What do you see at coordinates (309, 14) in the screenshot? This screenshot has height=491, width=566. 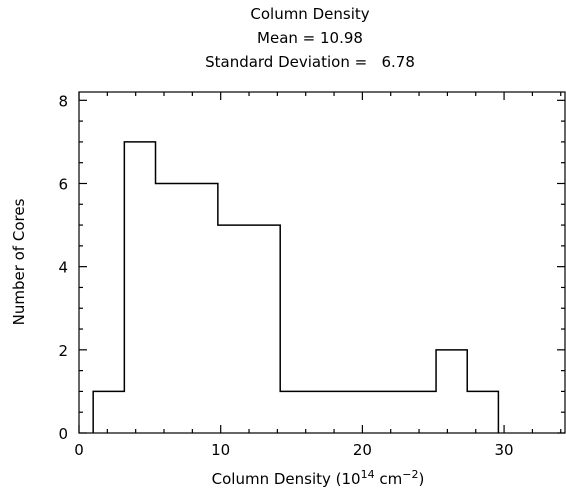 I see `chart-title-line-1: Column Density` at bounding box center [309, 14].